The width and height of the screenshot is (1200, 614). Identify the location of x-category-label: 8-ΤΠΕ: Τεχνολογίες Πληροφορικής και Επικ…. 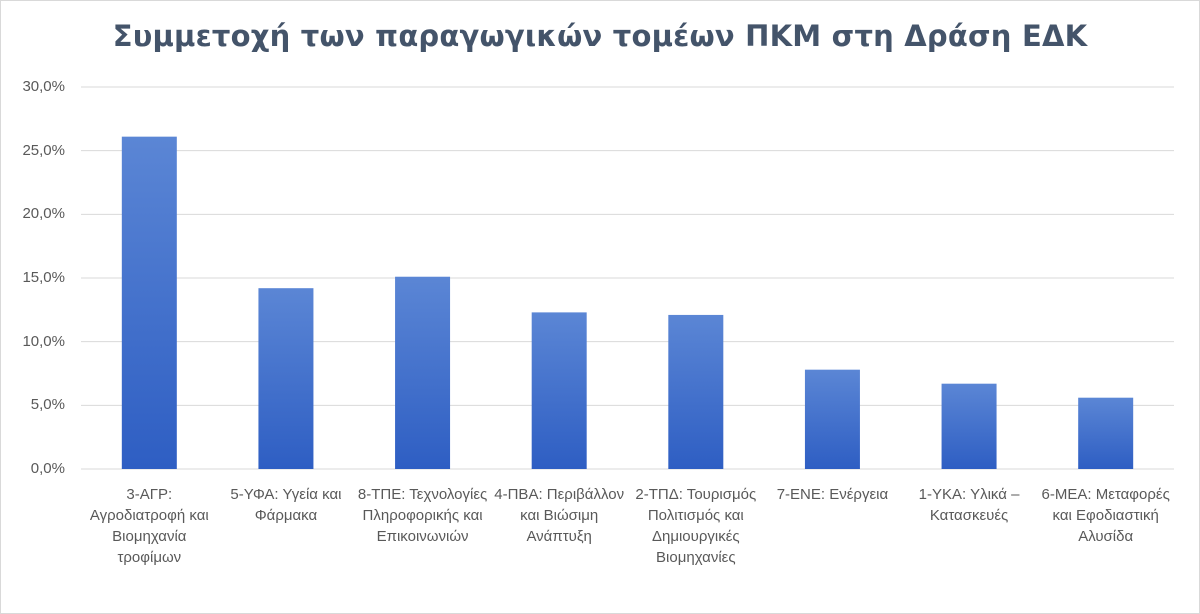
(422, 515).